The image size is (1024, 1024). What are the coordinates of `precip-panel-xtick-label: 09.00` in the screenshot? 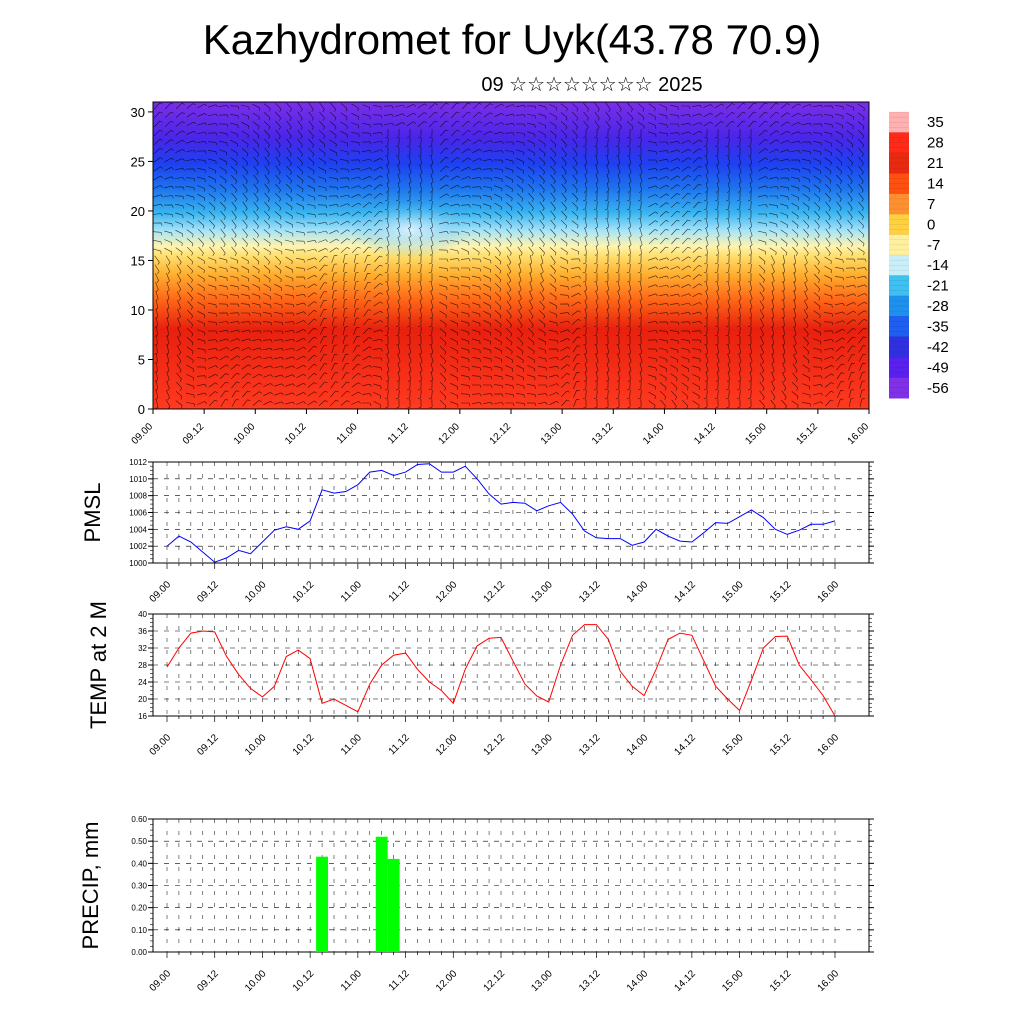 It's located at (161, 981).